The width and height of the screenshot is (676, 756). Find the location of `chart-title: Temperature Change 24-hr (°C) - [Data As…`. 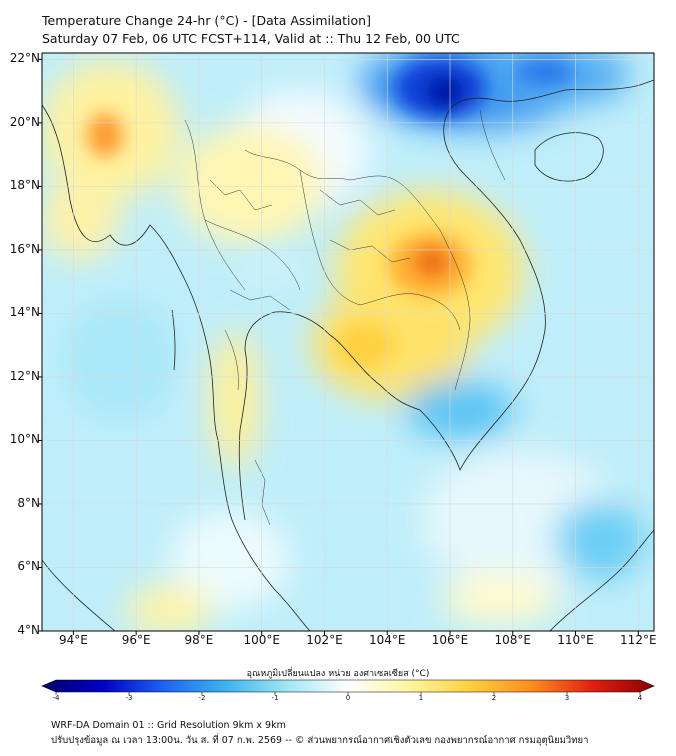

chart-title: Temperature Change 24-hr (°C) - [Data As… is located at coordinates (206, 20).